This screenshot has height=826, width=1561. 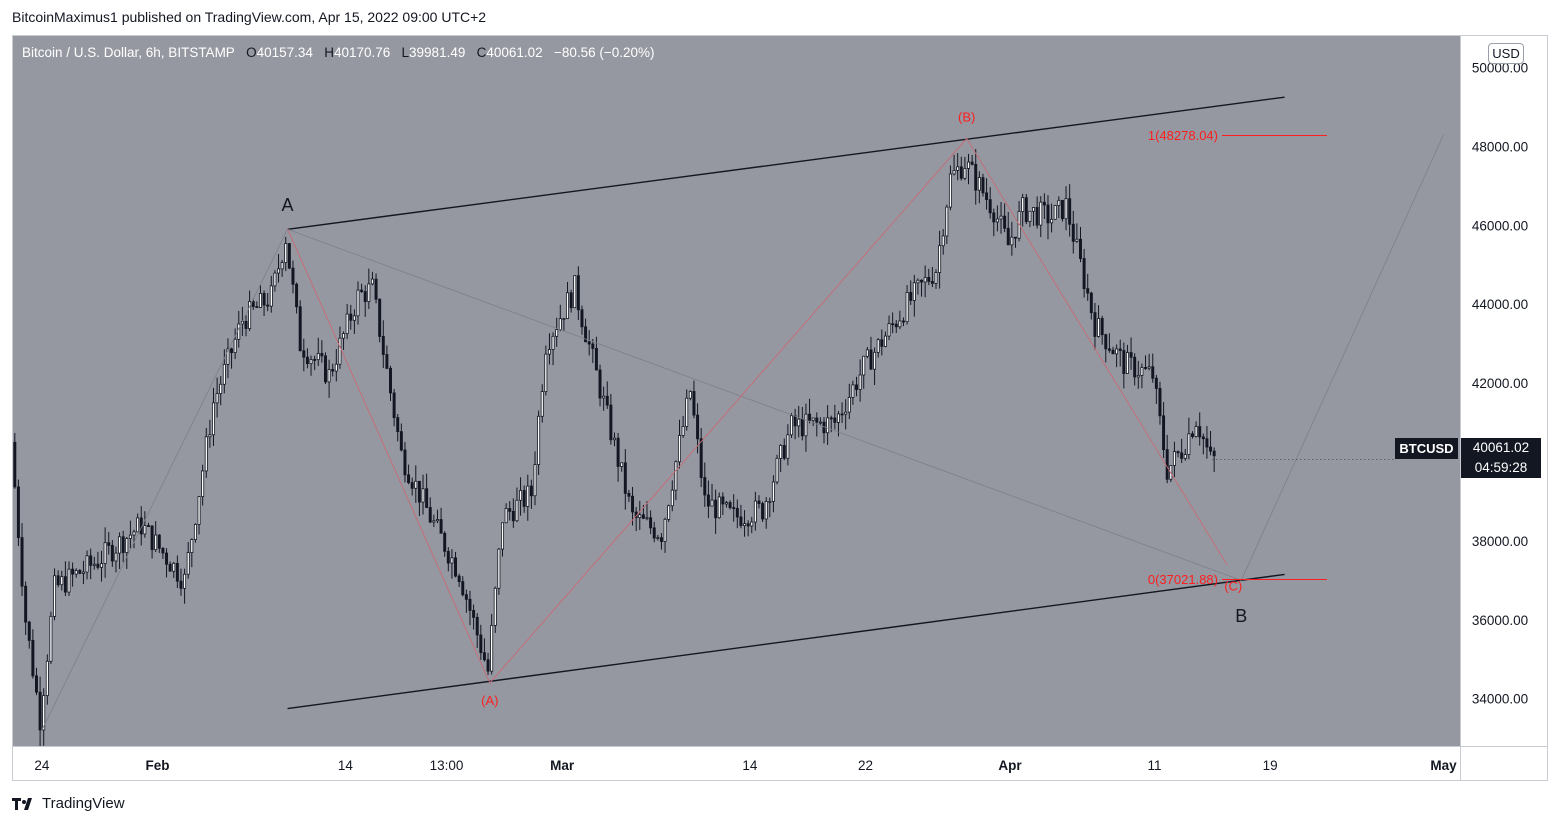 I want to click on tradingview-branding: TradingView, so click(x=68, y=803).